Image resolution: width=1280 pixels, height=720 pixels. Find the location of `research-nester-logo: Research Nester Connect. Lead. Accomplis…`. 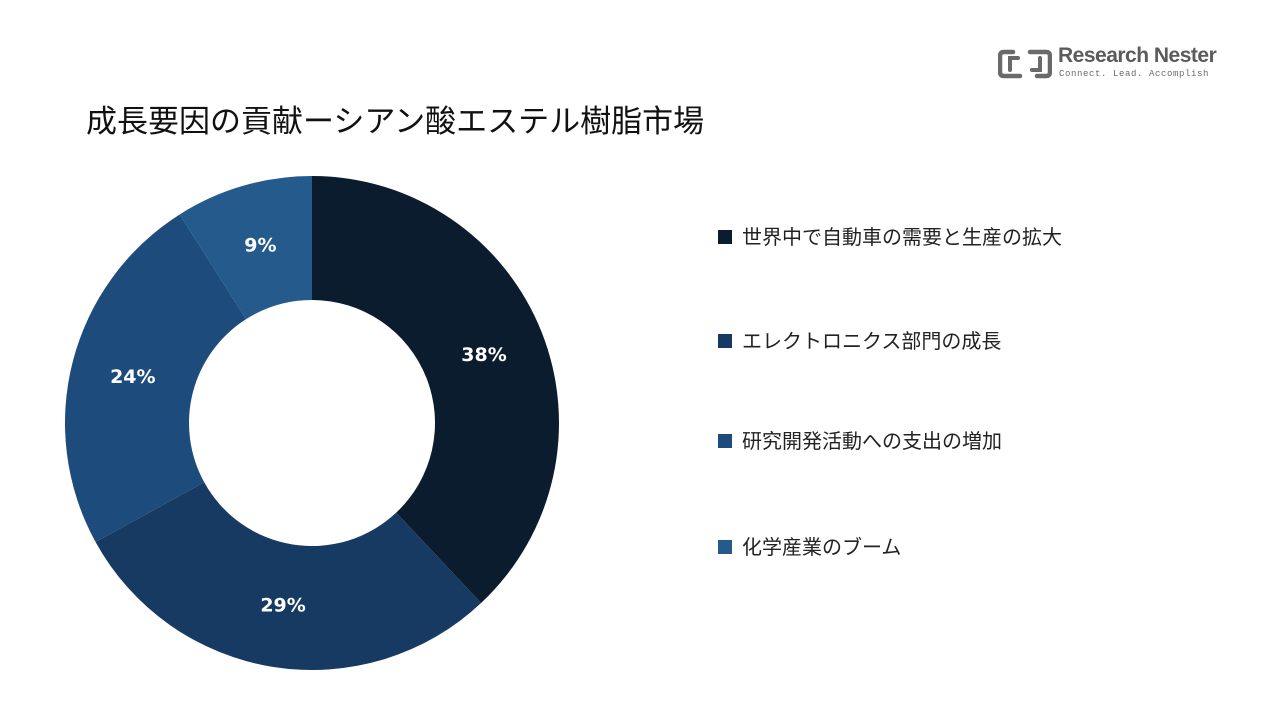

research-nester-logo: Research Nester Connect. Lead. Accomplis… is located at coordinates (1107, 64).